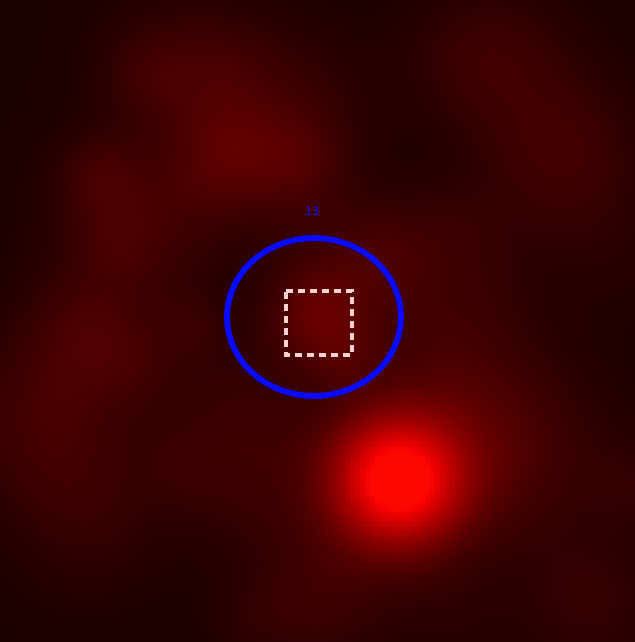 Image resolution: width=635 pixels, height=642 pixels. Describe the element at coordinates (312, 211) in the screenshot. I see `source-id-label: 13` at that location.